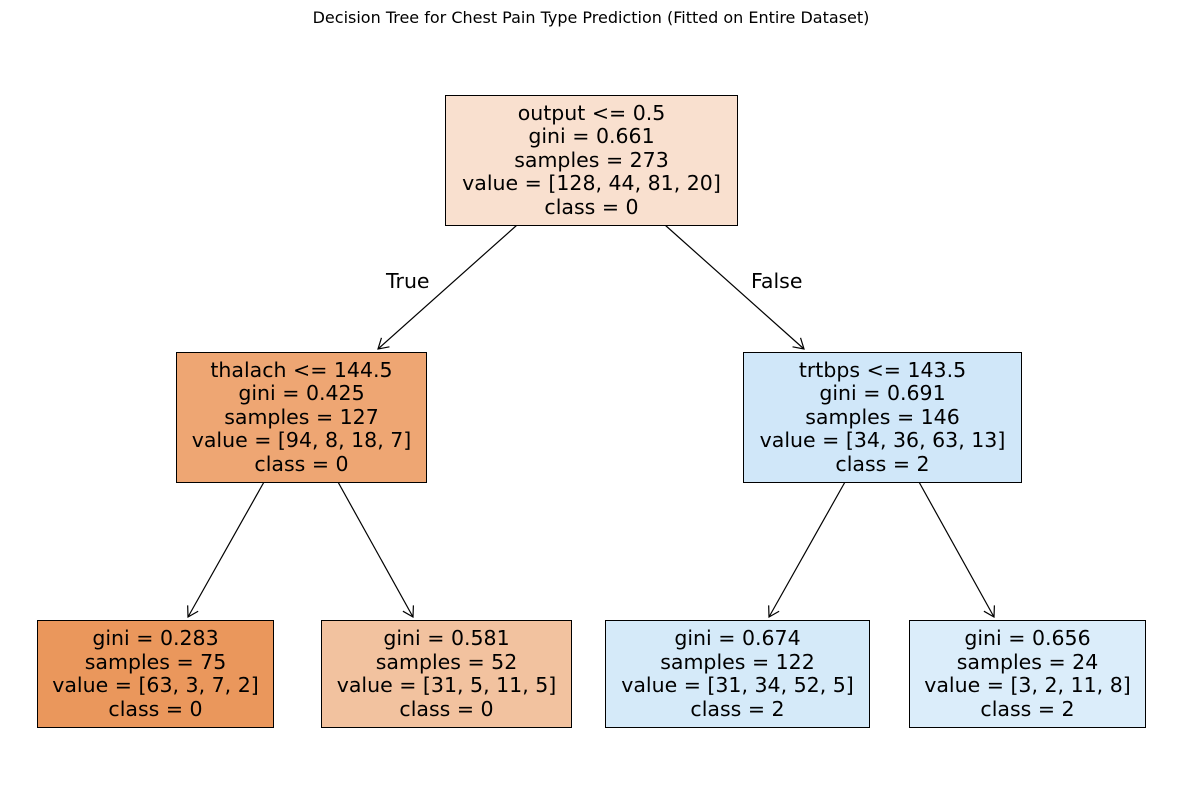 The width and height of the screenshot is (1182, 812). Describe the element at coordinates (408, 281) in the screenshot. I see `edge-label-true: True` at that location.